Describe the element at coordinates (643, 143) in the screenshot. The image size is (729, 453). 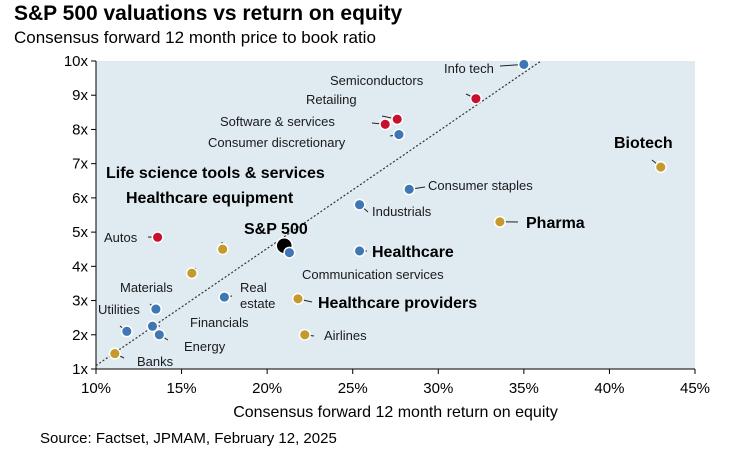
I see `label-biotech: Biotech` at that location.